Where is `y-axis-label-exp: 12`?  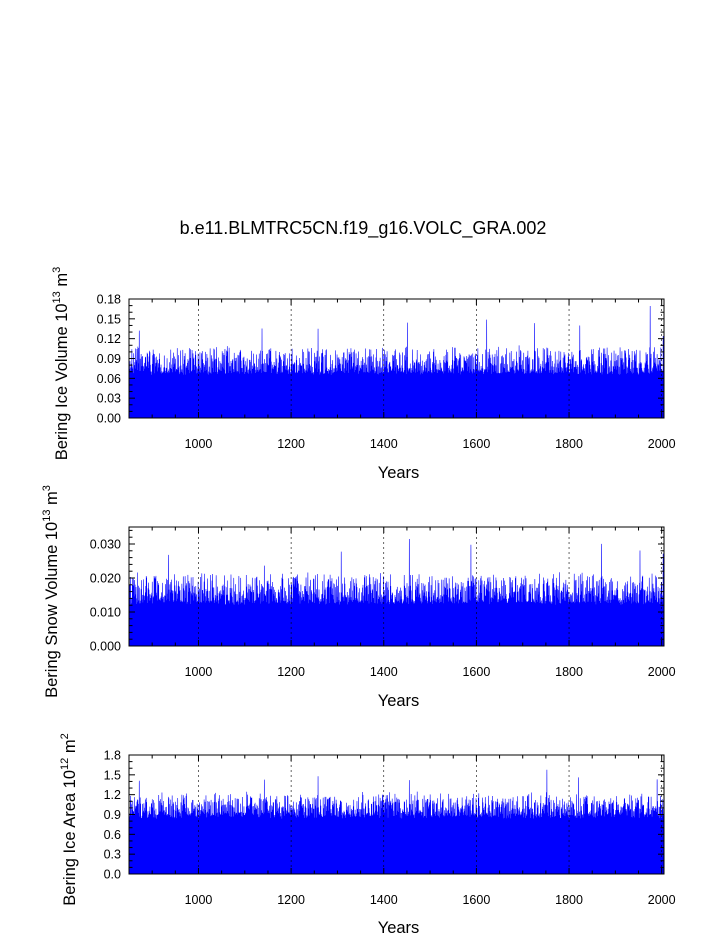
y-axis-label-exp: 12 is located at coordinates (65, 764).